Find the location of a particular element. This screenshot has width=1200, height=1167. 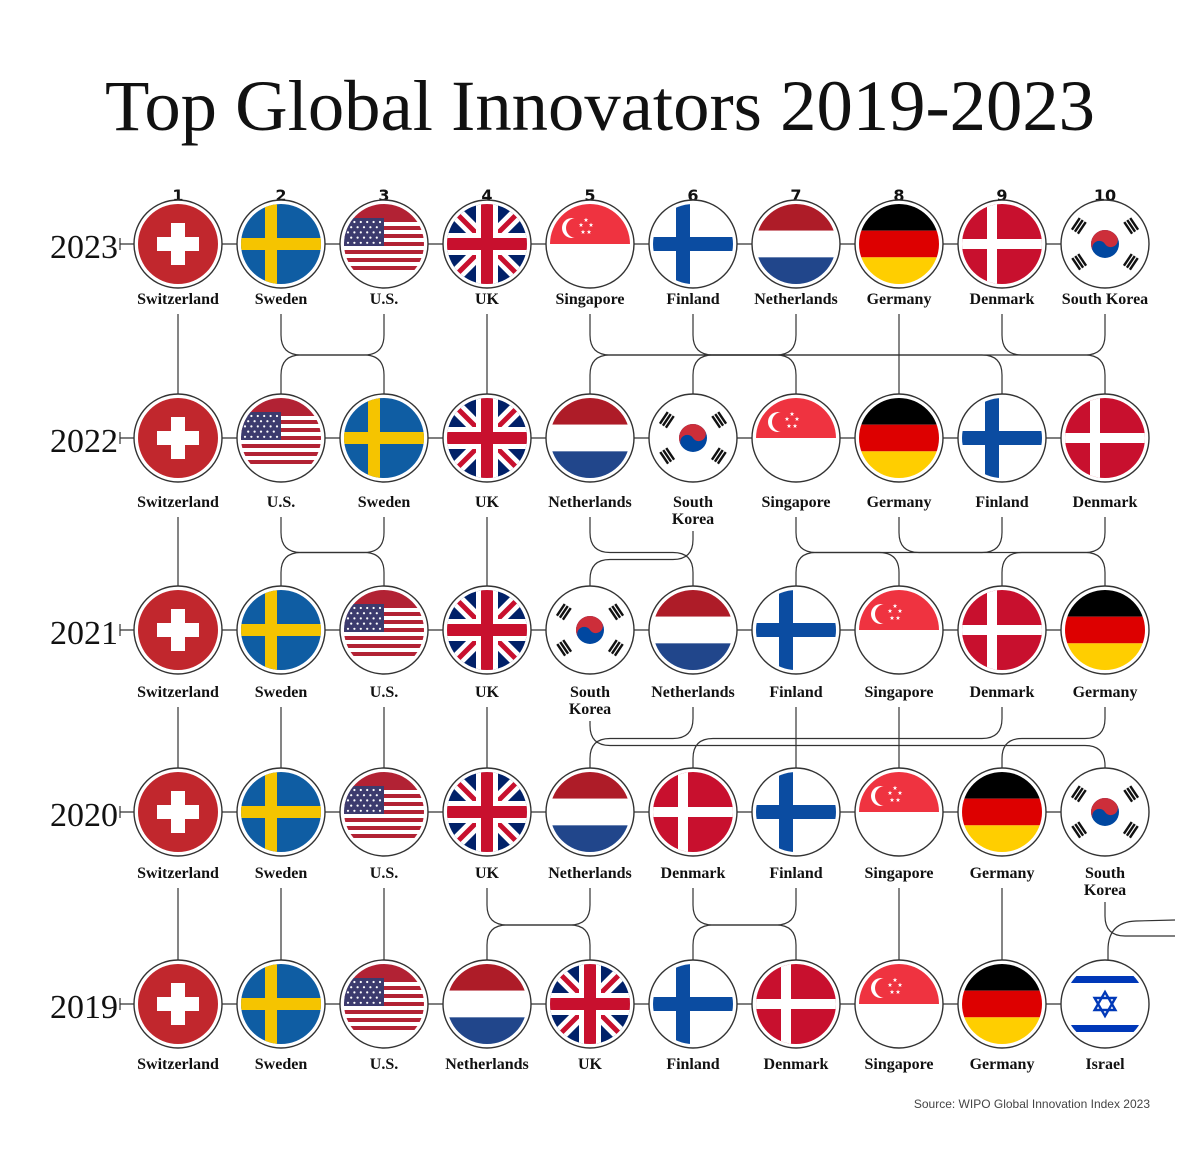

rank-number: 8 is located at coordinates (898, 195).